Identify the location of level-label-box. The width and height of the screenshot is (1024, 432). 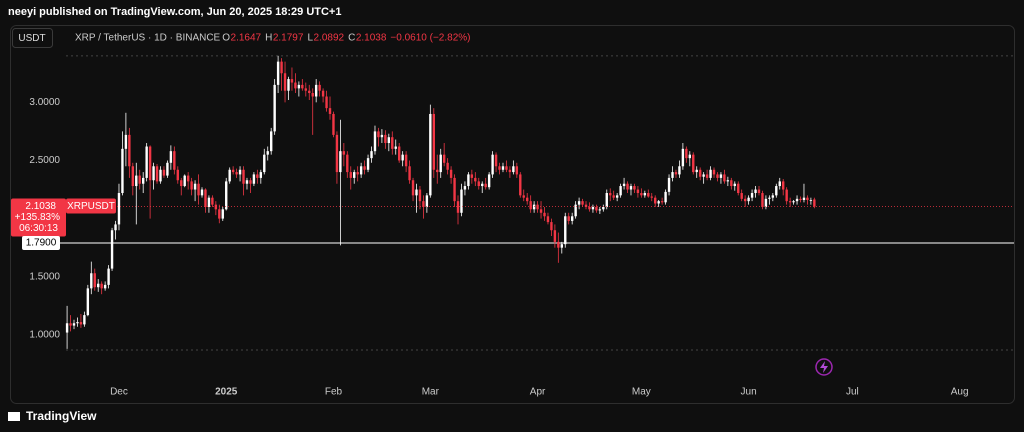
(41, 243).